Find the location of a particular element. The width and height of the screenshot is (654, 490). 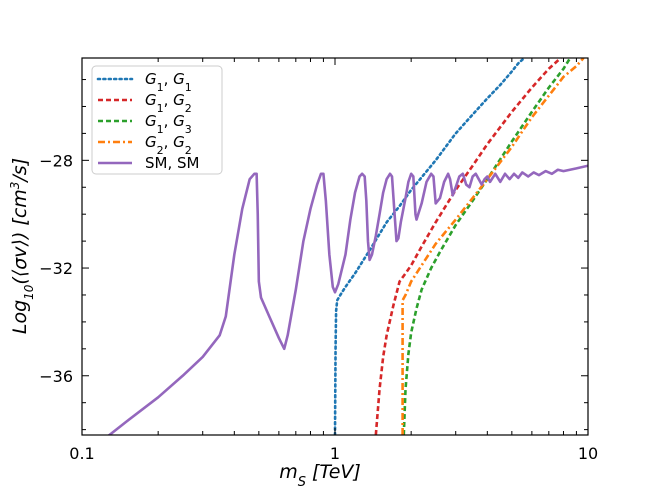

legend-label-0: G1, G1 is located at coordinates (168, 82).